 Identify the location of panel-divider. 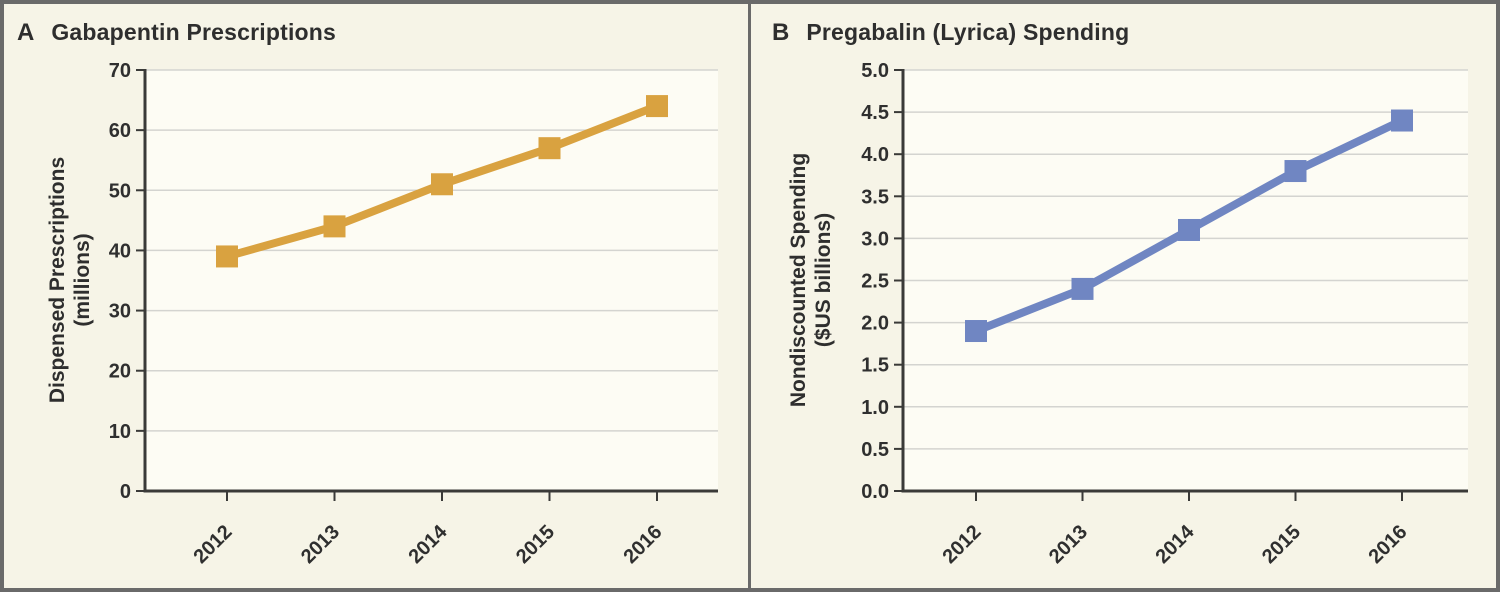
(749, 296).